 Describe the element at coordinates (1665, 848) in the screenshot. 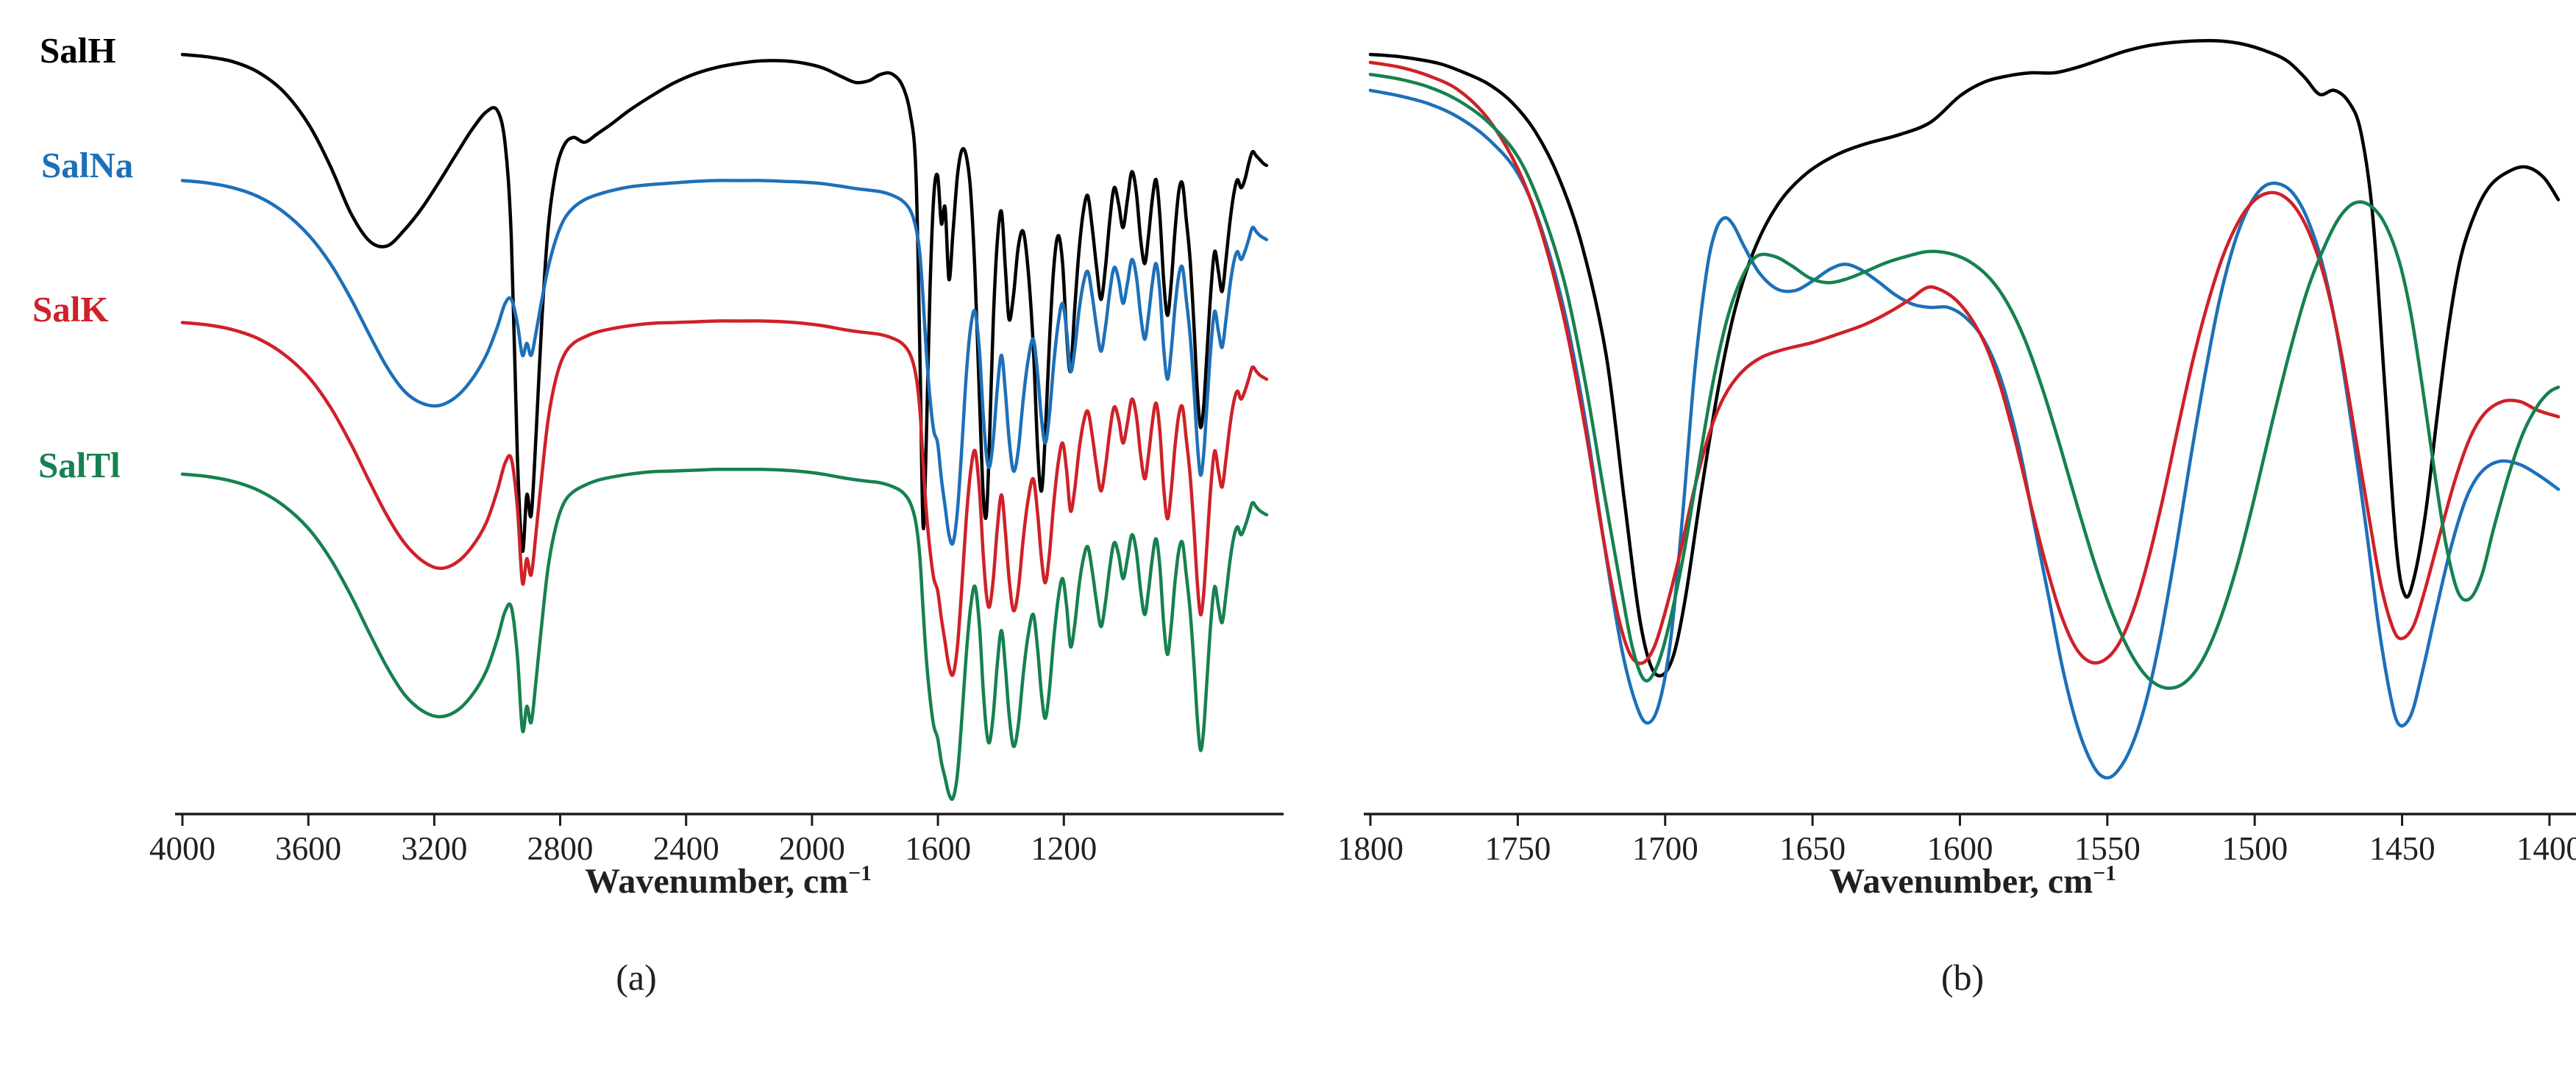

I see `tick-label-b-1700: 1700` at that location.